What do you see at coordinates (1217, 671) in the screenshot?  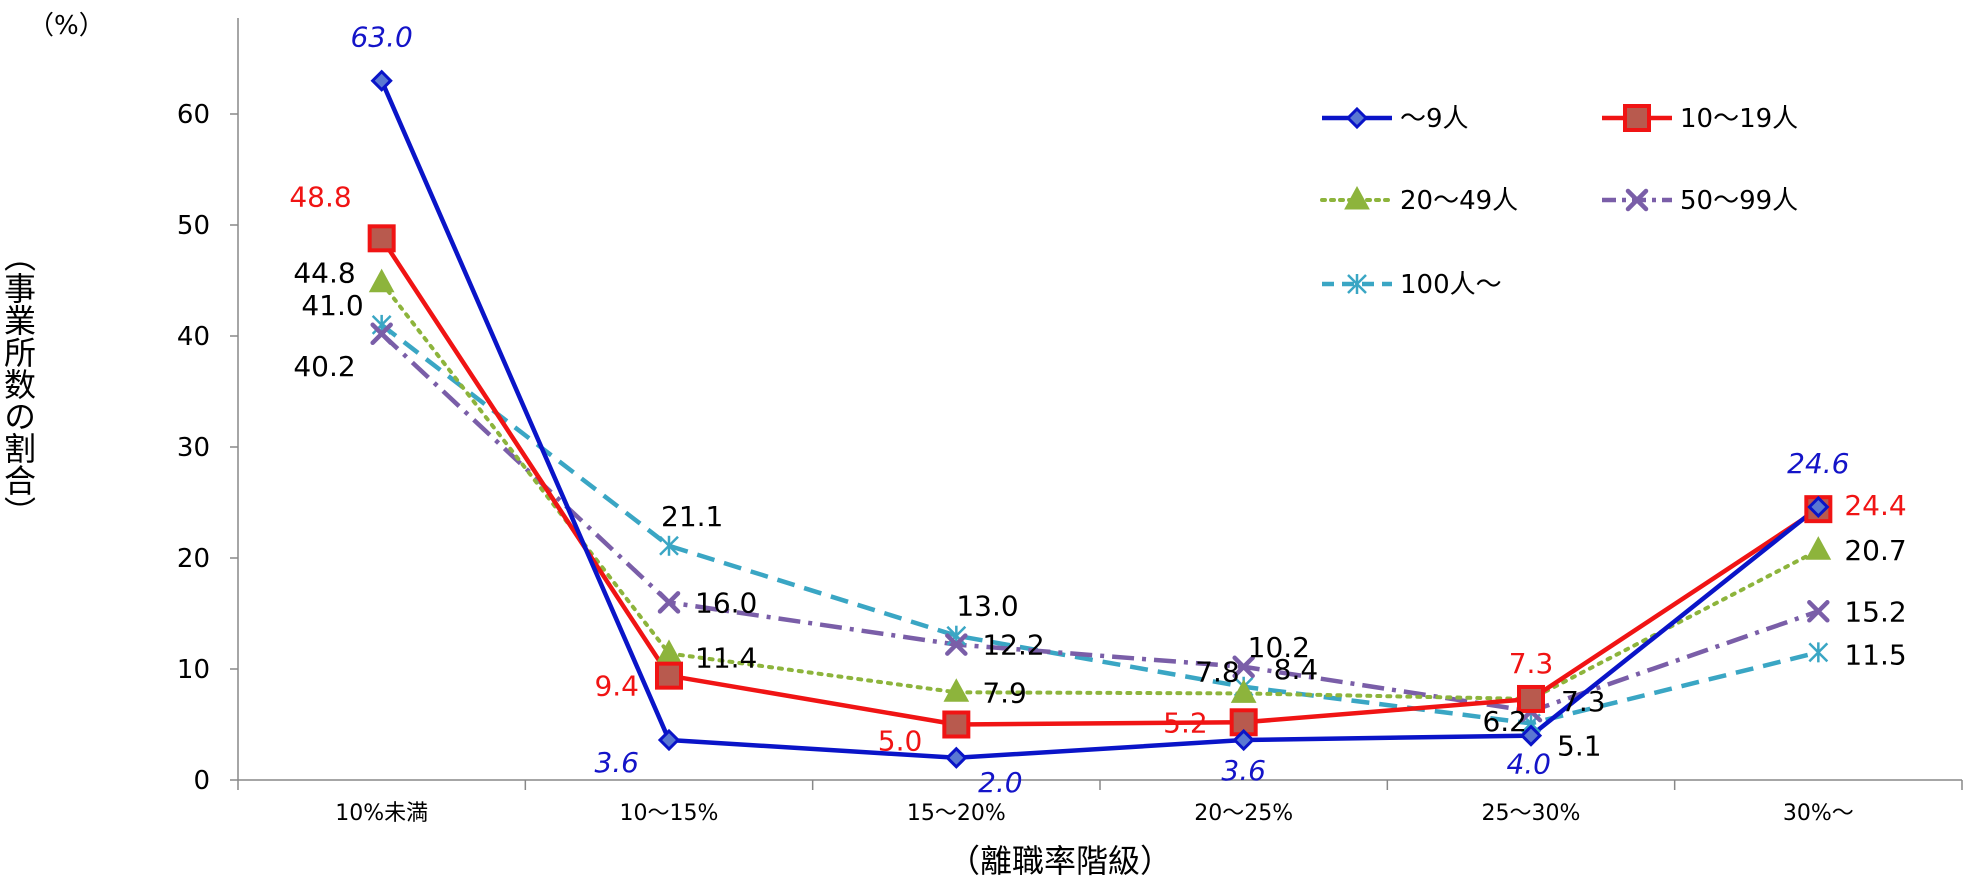 I see `data-label: 7.8` at bounding box center [1217, 671].